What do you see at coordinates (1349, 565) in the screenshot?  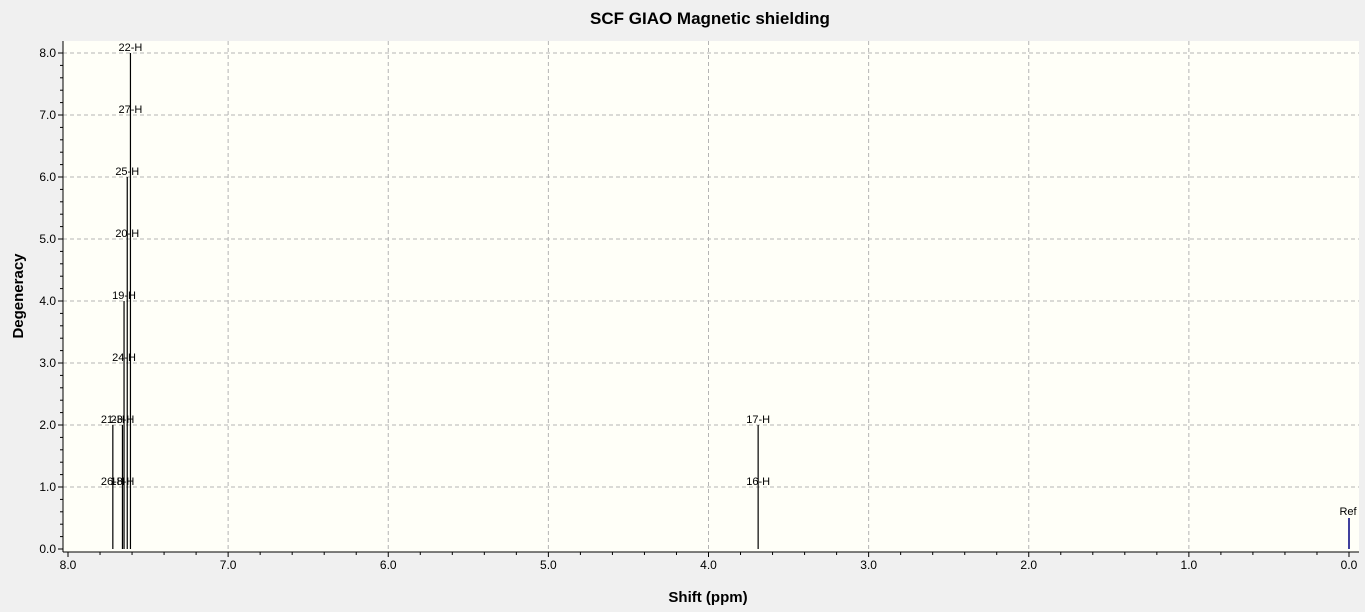 I see `x-tick-label: 0.0` at bounding box center [1349, 565].